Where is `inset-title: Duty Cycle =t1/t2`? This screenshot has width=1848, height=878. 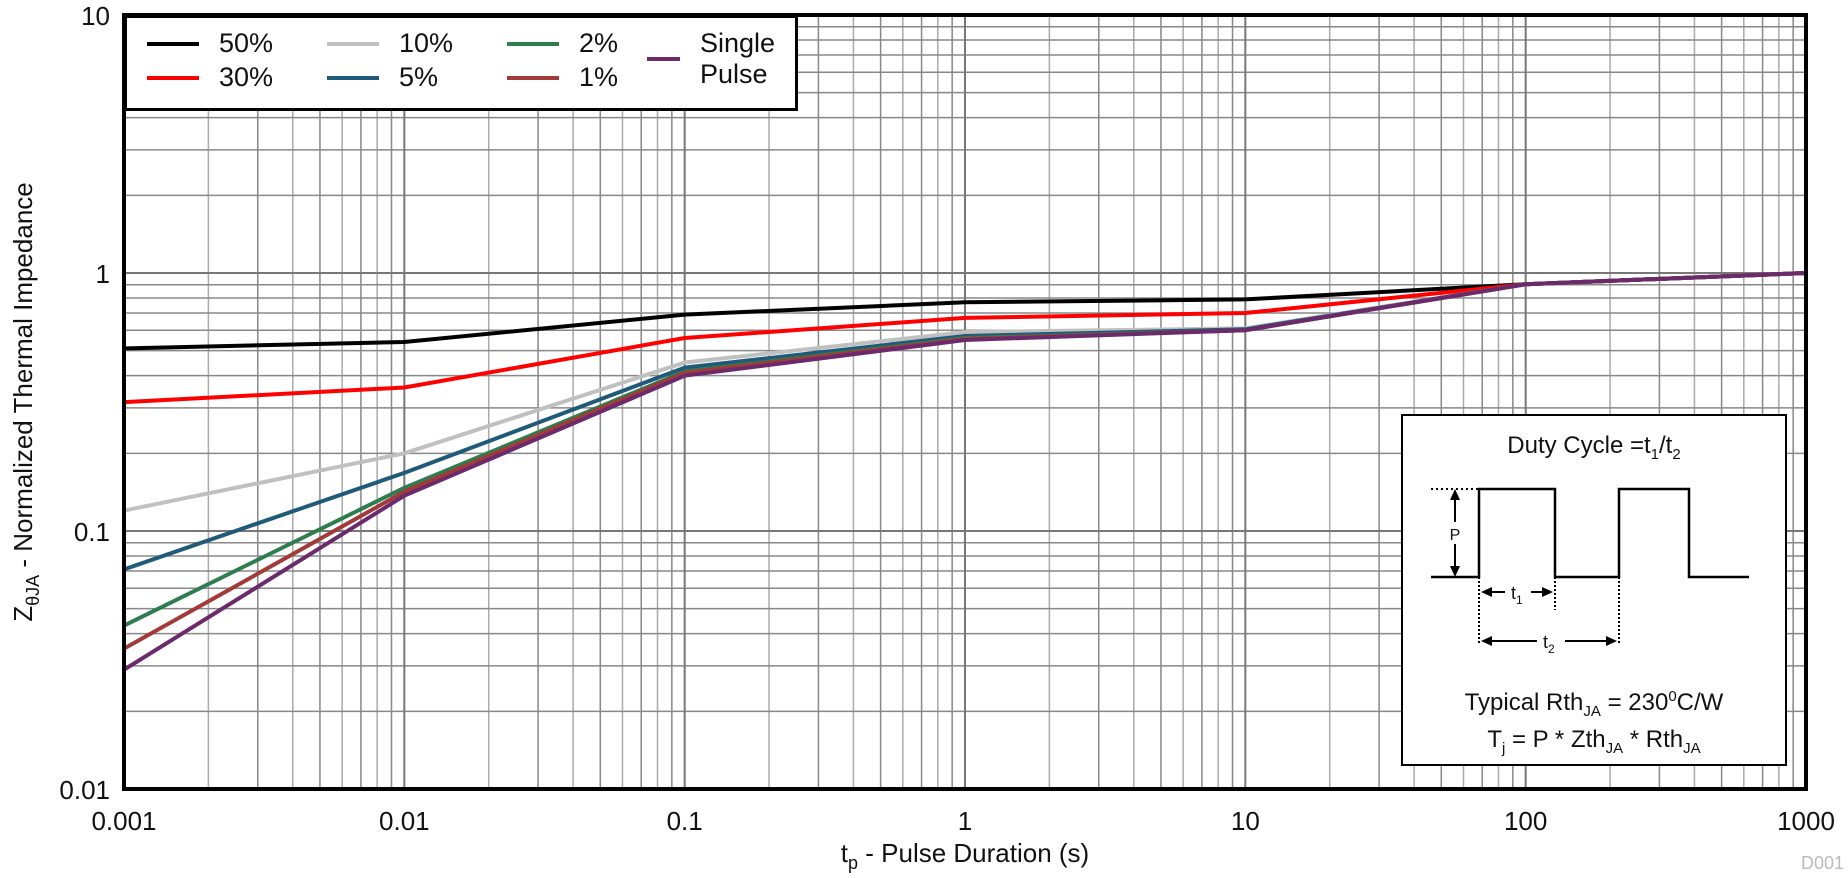
inset-title: Duty Cycle =t1/t2 is located at coordinates (1594, 447).